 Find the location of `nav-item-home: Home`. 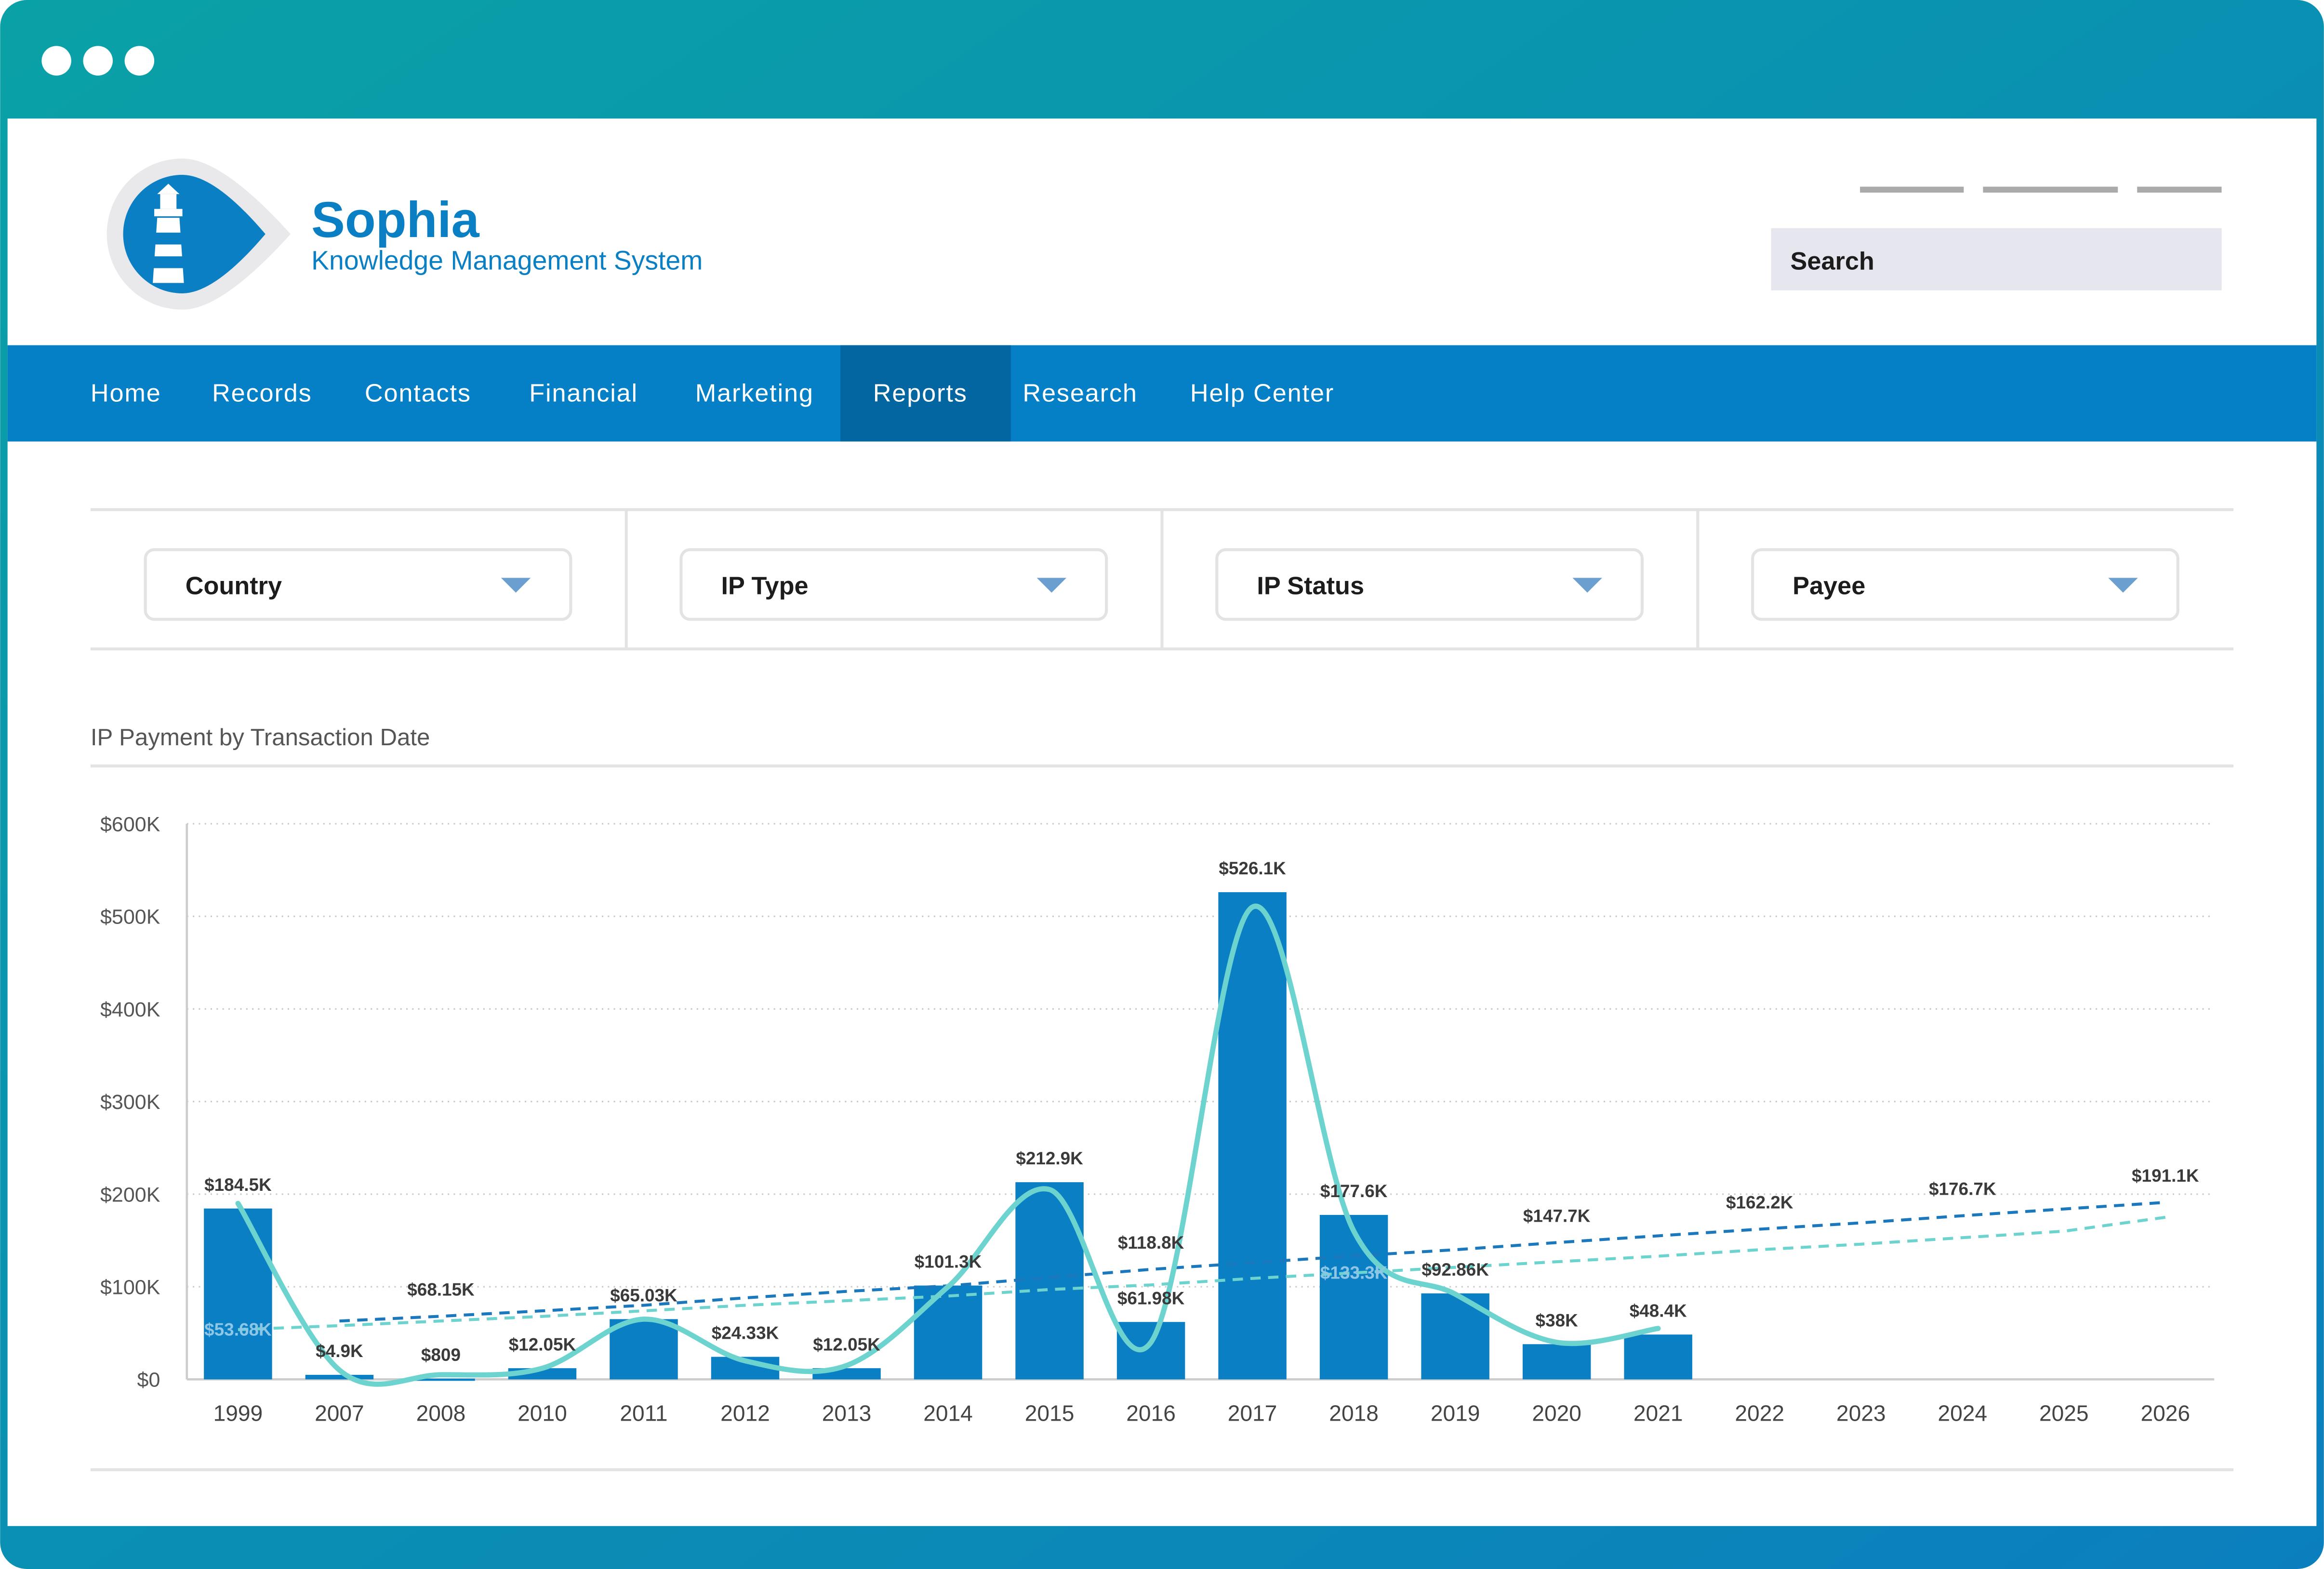

nav-item-home: Home is located at coordinates (126, 393).